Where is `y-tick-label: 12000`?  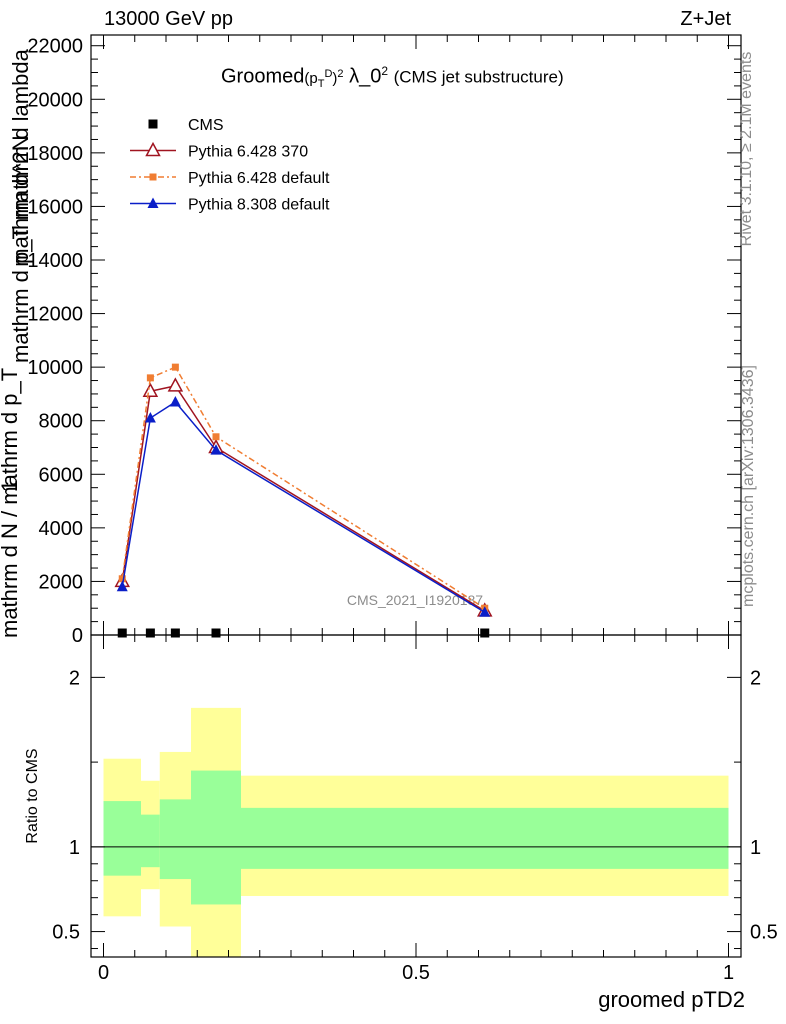
y-tick-label: 12000 is located at coordinates (55, 315).